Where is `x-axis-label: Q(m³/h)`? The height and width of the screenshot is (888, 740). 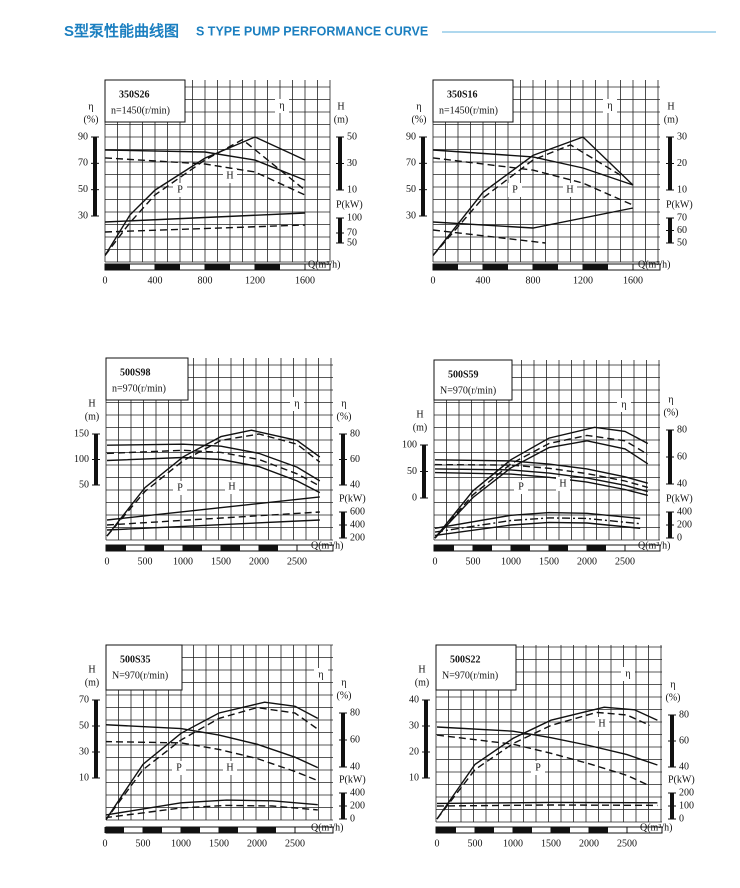 x-axis-label: Q(m³/h) is located at coordinates (654, 545).